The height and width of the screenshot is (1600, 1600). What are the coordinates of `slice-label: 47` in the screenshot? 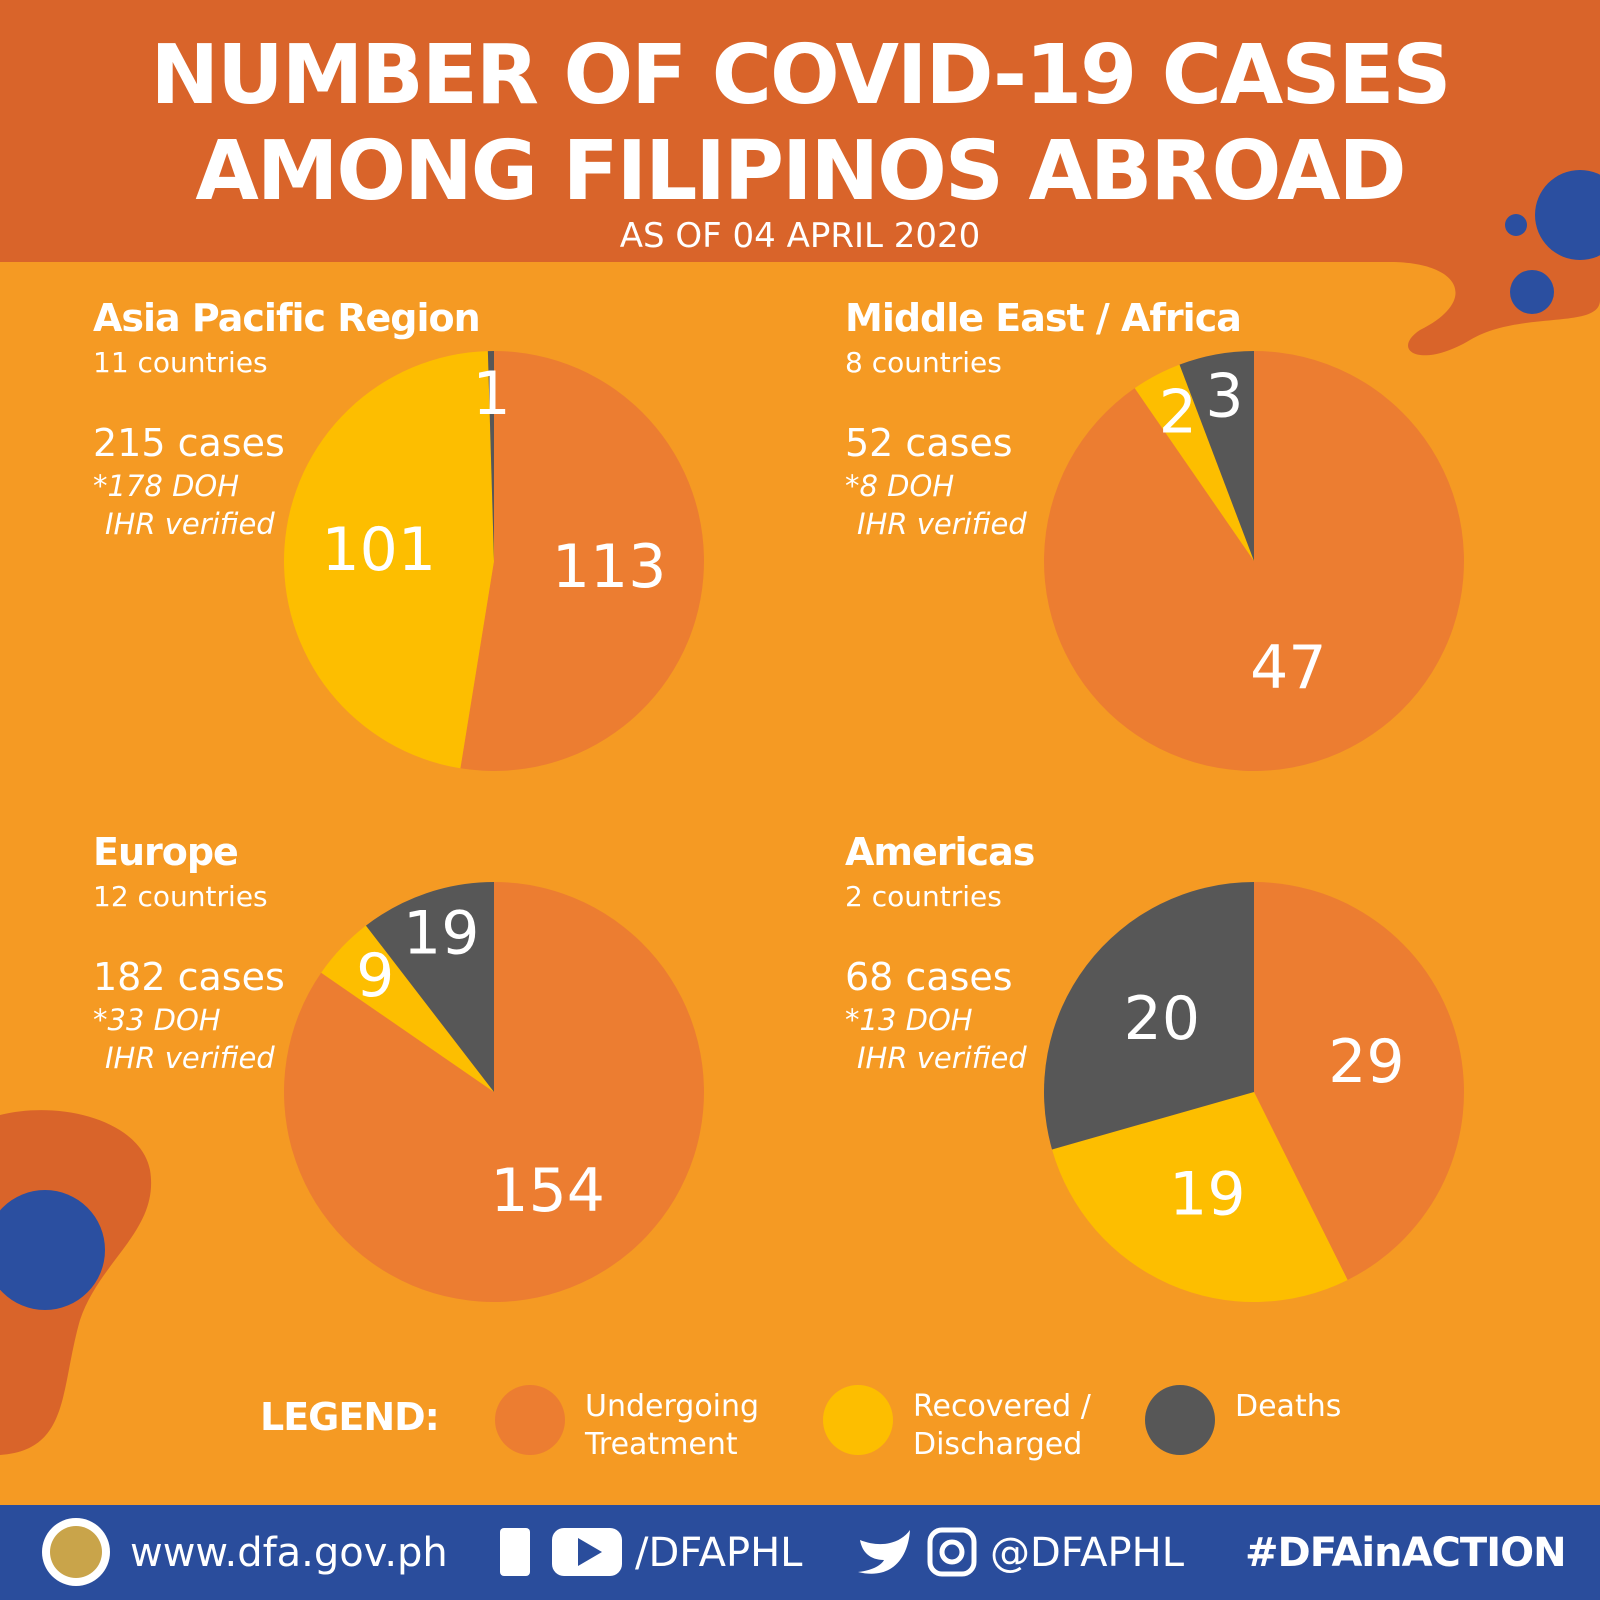 It's located at (1288, 668).